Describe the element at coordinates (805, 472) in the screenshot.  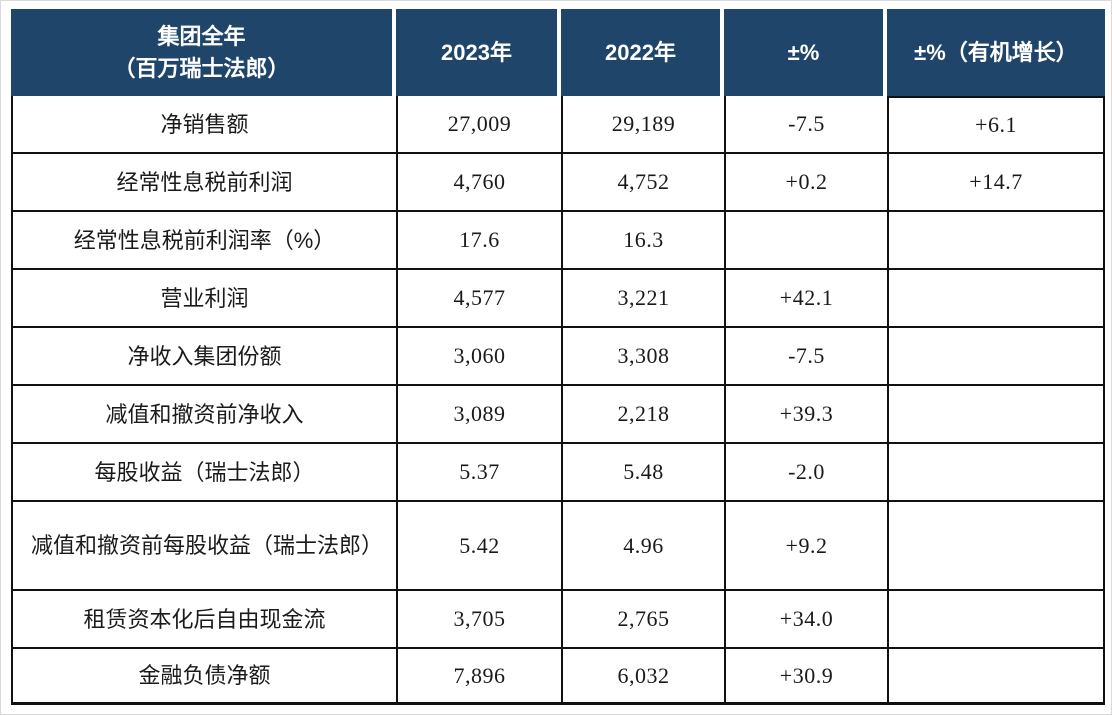
I see `value-change-percent: -2.0` at that location.